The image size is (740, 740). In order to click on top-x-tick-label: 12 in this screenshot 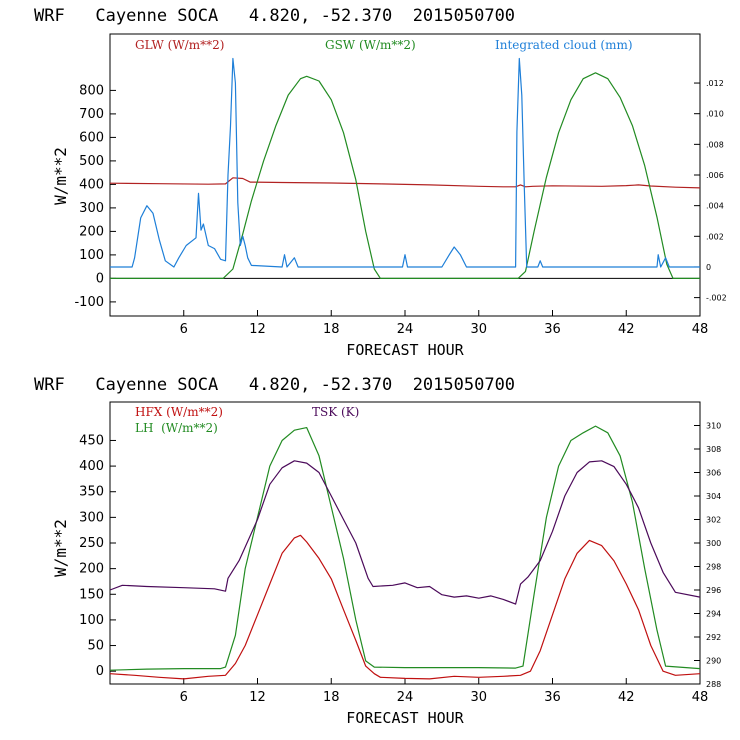, I will do `click(257, 329)`.